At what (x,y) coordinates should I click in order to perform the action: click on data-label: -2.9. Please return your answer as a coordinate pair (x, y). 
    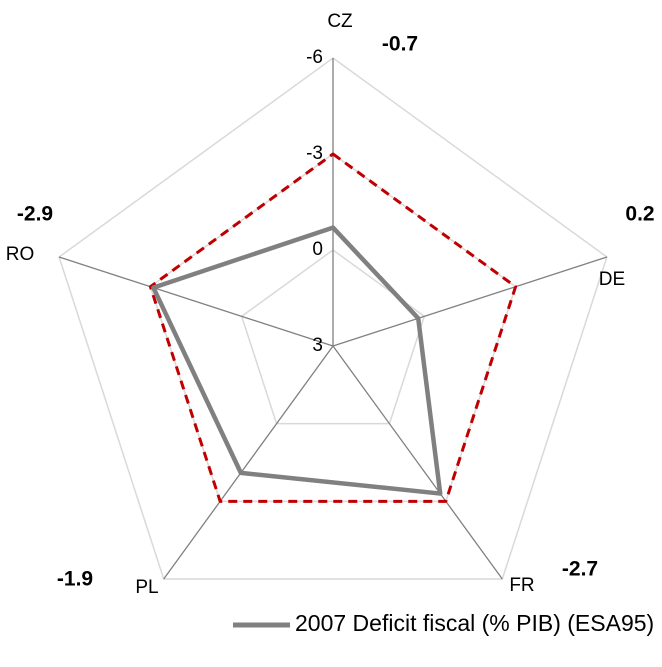
    Looking at the image, I should click on (35, 214).